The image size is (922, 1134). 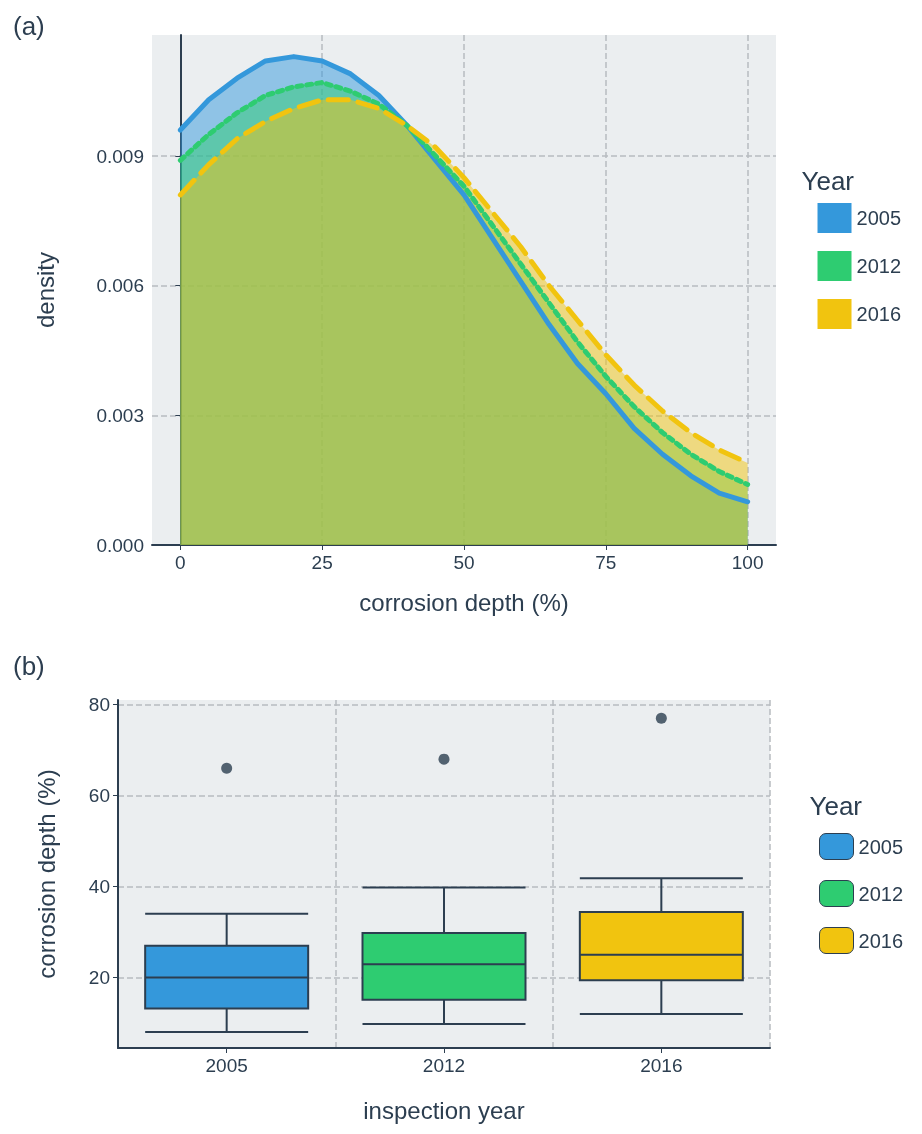 I want to click on y-tick-label: 20, so click(x=99, y=977).